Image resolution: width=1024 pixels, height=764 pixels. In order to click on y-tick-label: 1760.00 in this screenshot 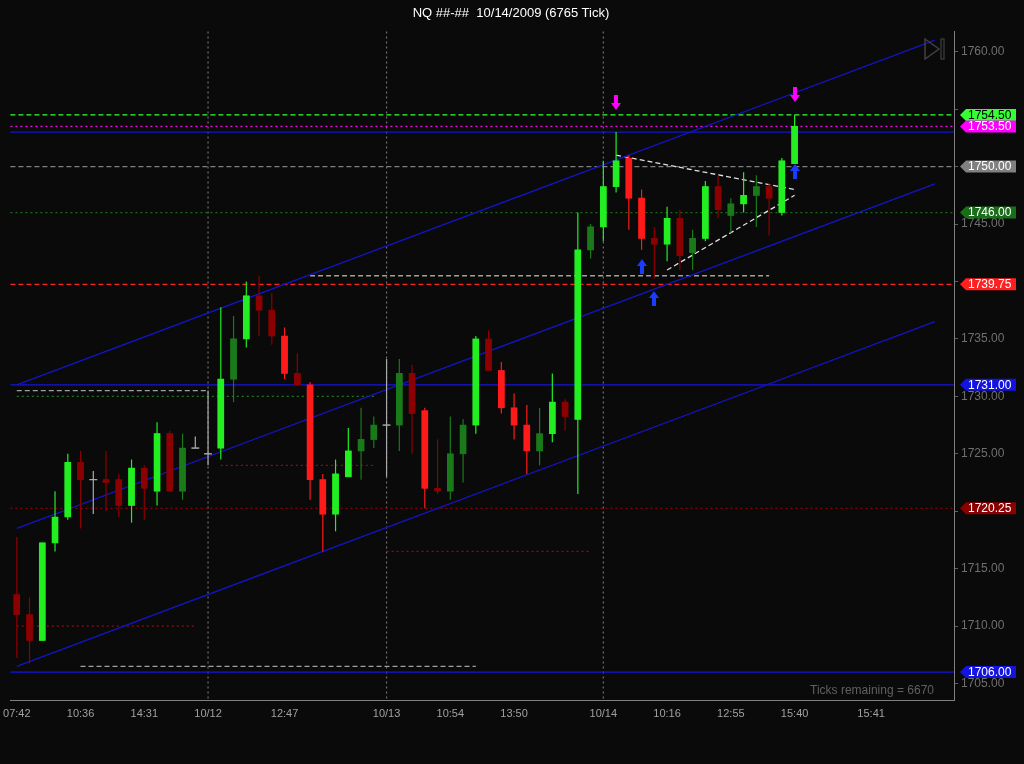, I will do `click(983, 51)`.